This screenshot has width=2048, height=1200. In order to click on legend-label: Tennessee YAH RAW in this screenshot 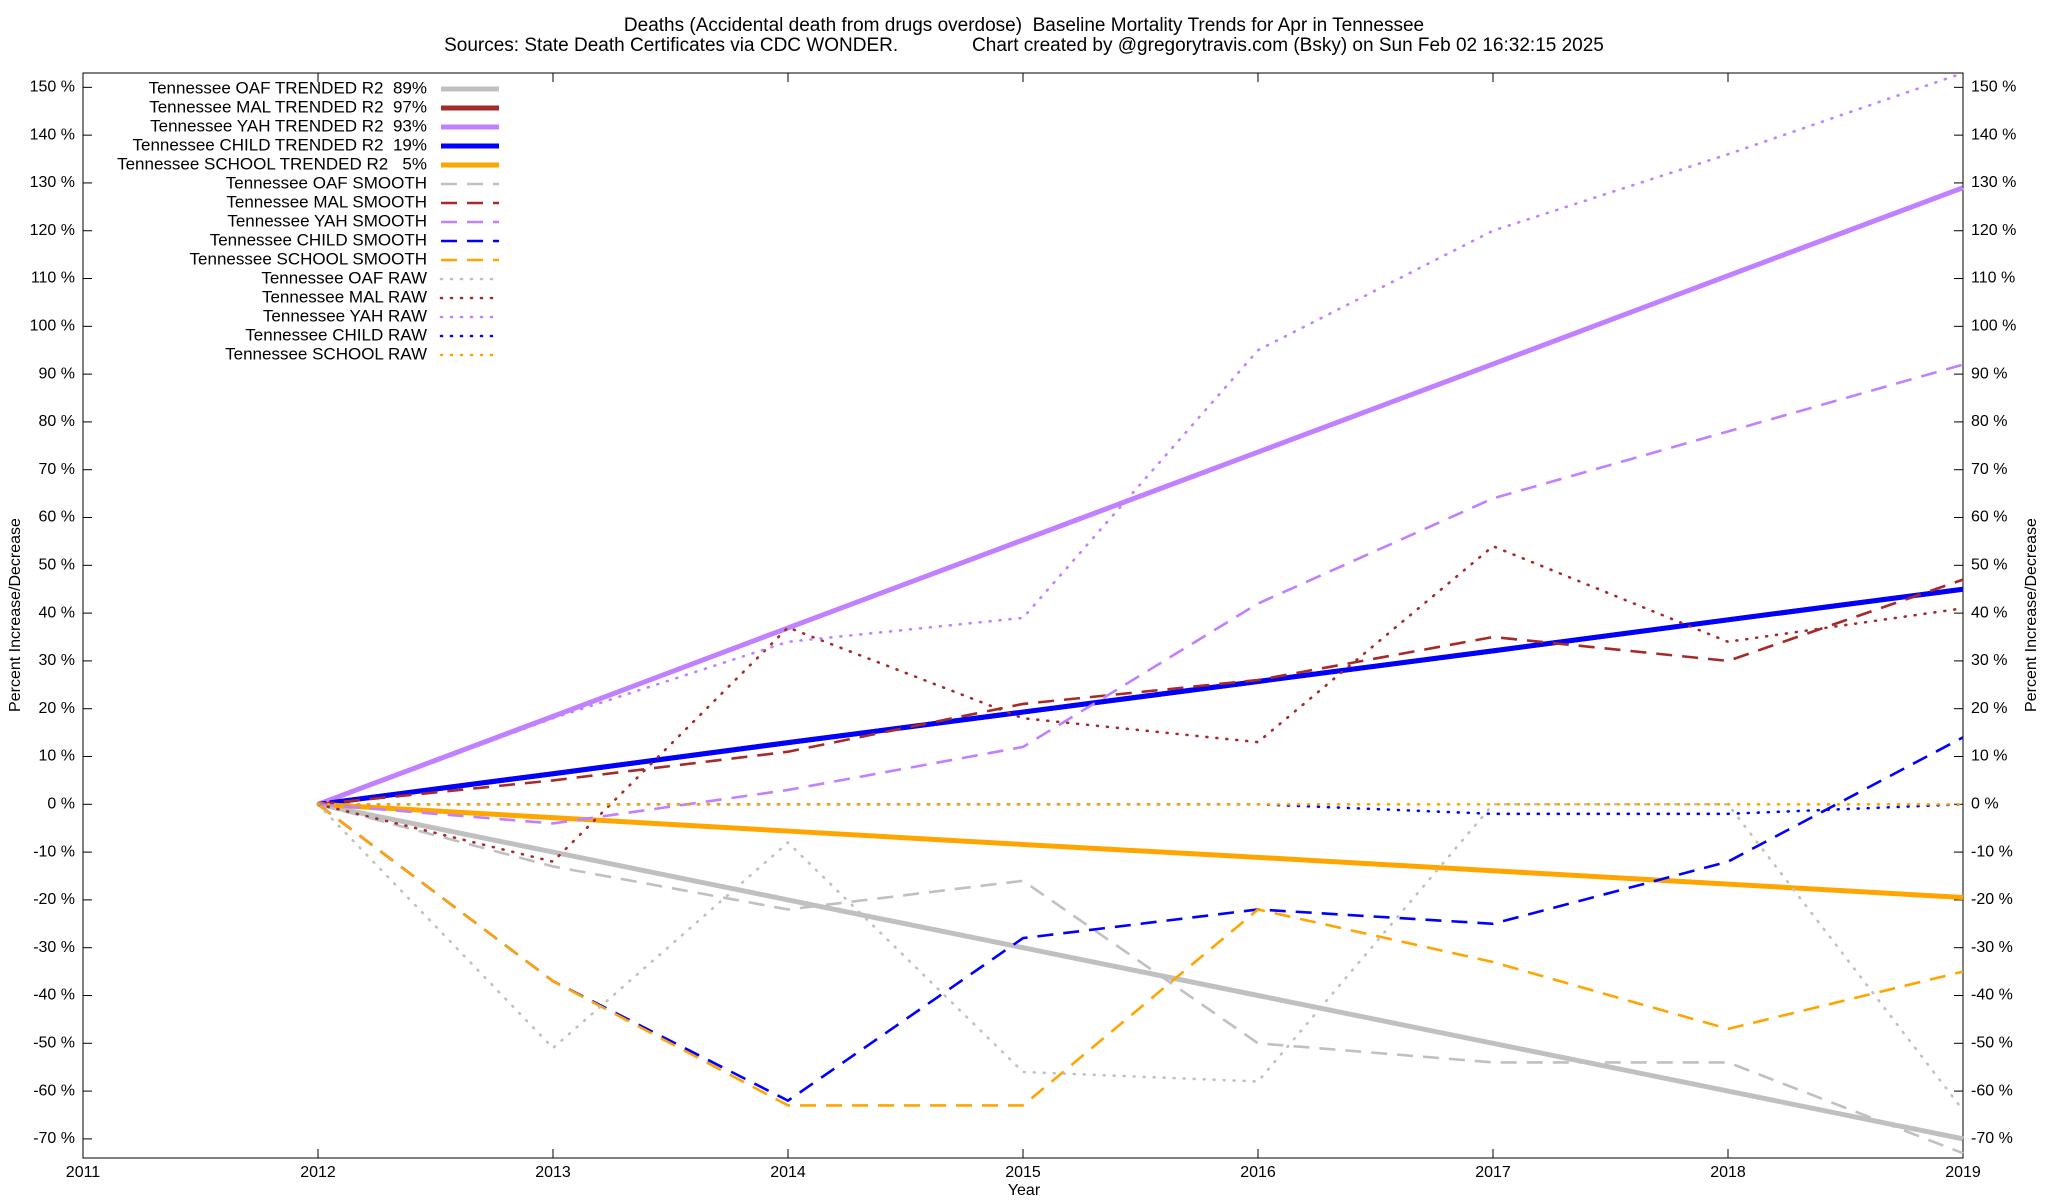, I will do `click(345, 315)`.